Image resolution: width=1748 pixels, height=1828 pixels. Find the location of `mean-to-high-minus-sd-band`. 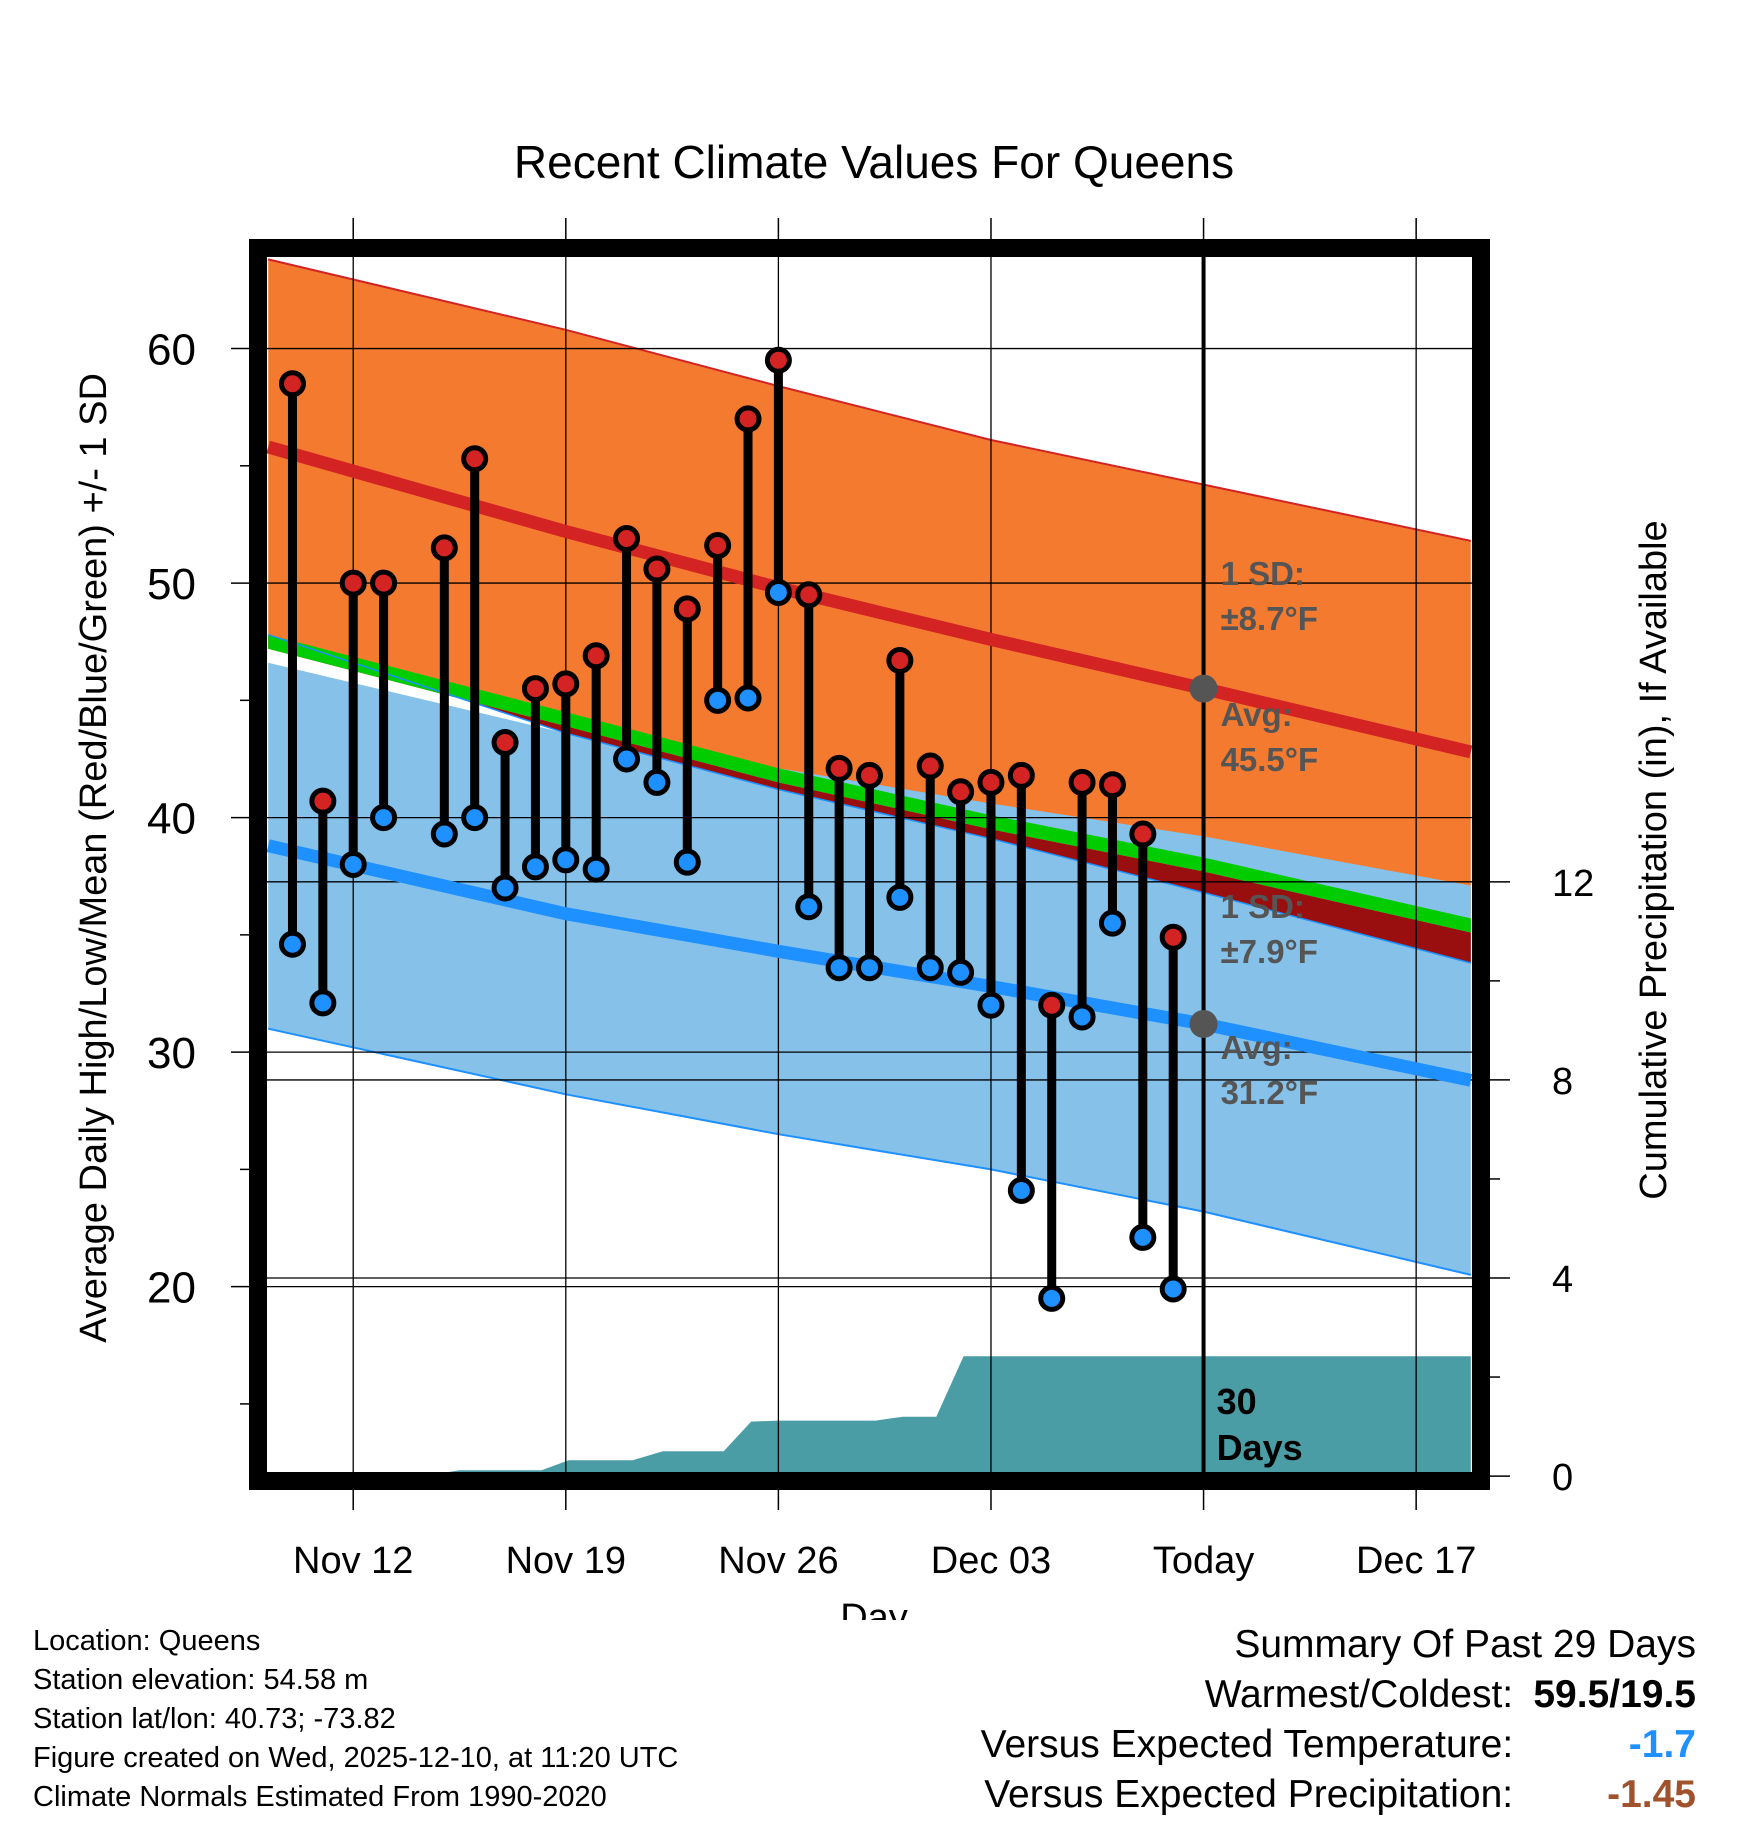

mean-to-high-minus-sd-band is located at coordinates (869, 798).